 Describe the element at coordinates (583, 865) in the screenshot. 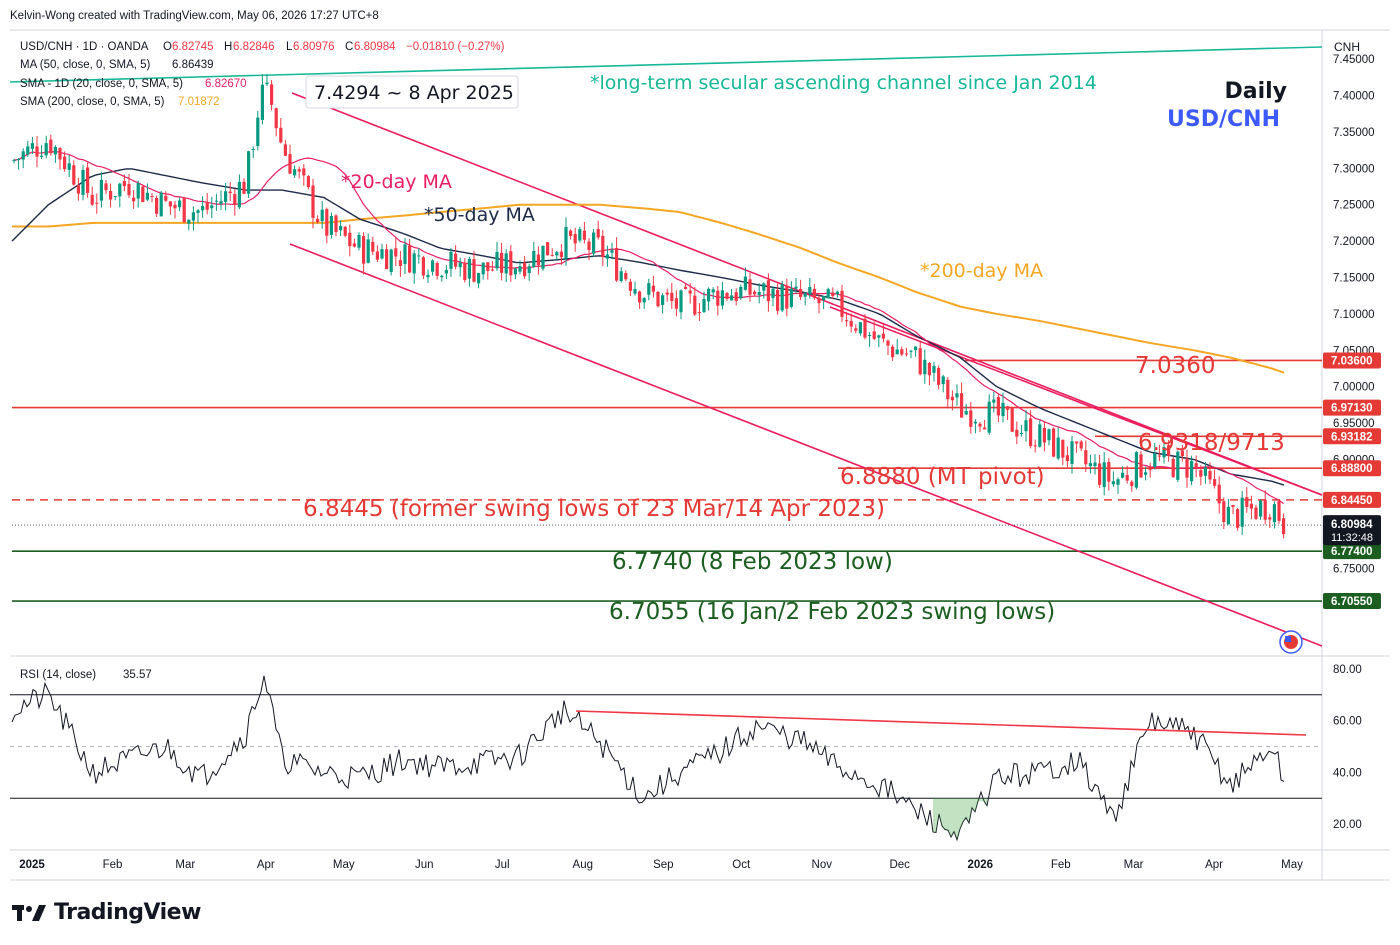

I see `time-axis-label: Aug` at that location.